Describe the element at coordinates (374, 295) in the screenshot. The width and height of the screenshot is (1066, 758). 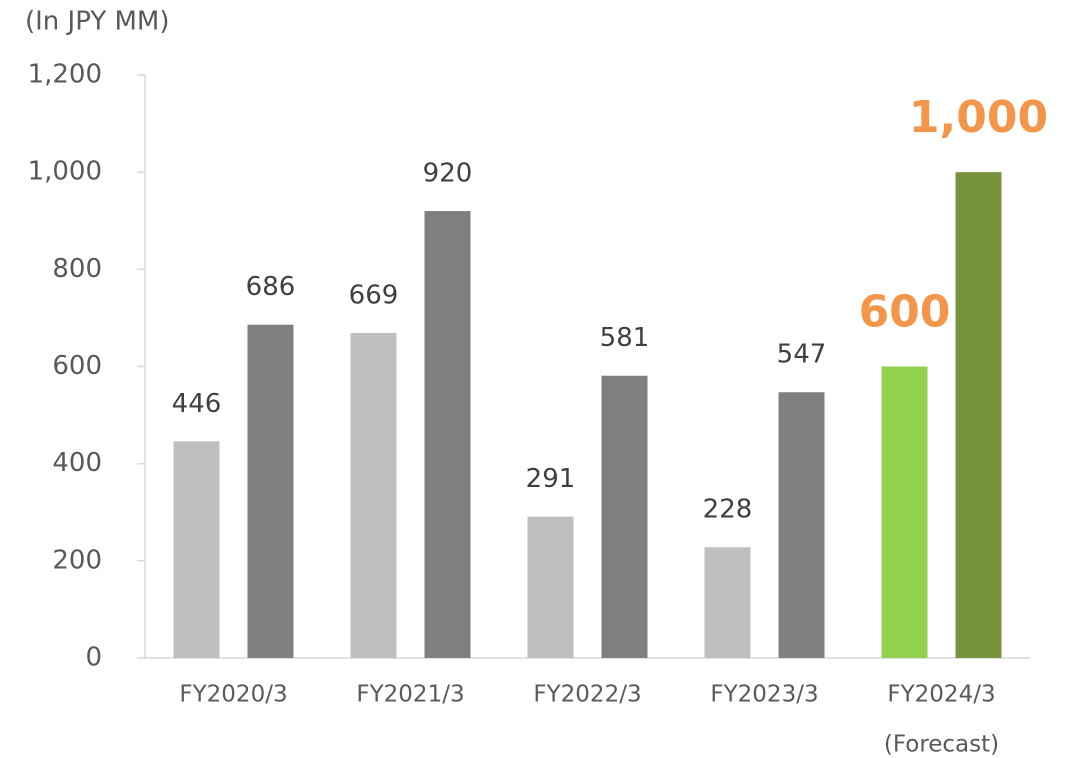
I see `value-label: 669` at that location.